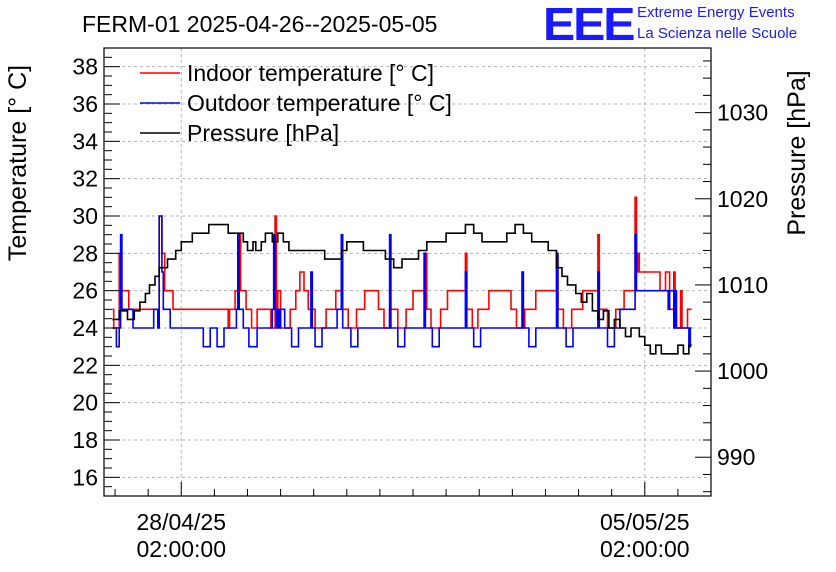  I want to click on y-tick-label-24: 24, so click(85, 328).